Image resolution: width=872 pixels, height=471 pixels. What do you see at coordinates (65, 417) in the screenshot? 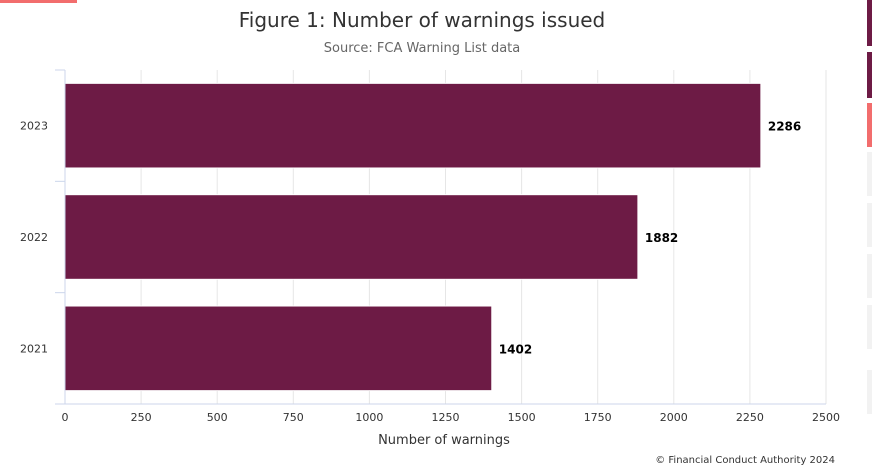
I see `x-tick-label: 0` at bounding box center [65, 417].